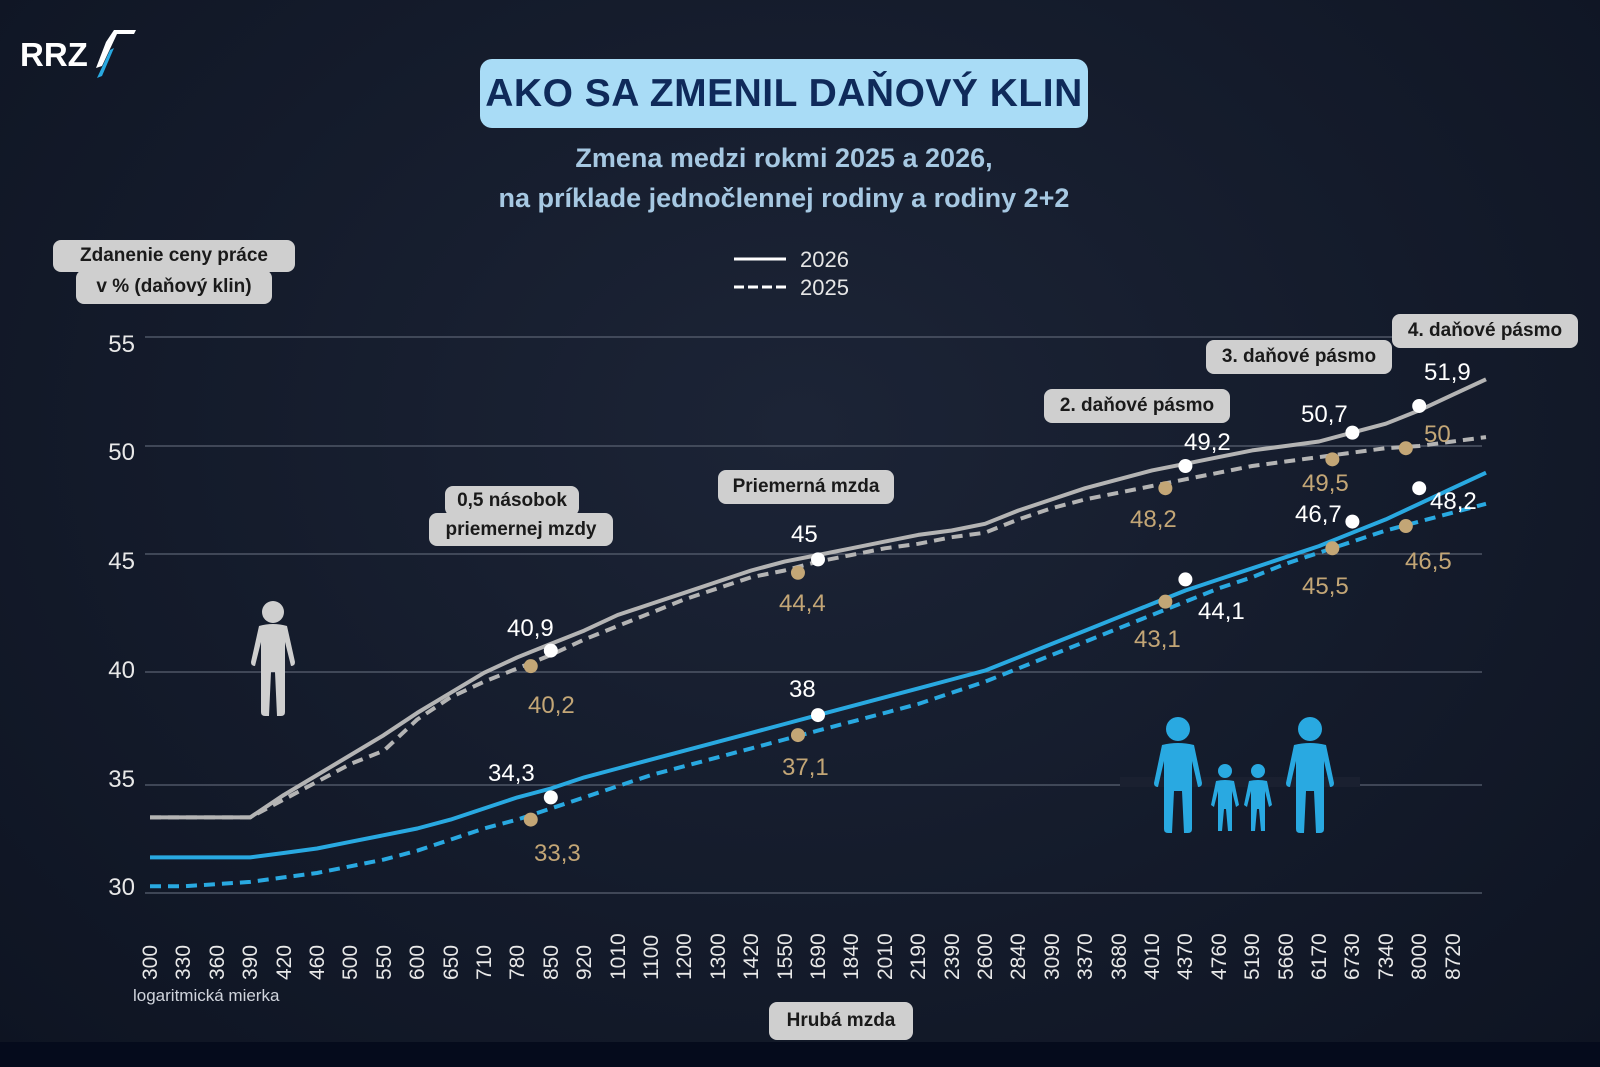  What do you see at coordinates (384, 962) in the screenshot?
I see `x-tick-550: 550` at bounding box center [384, 962].